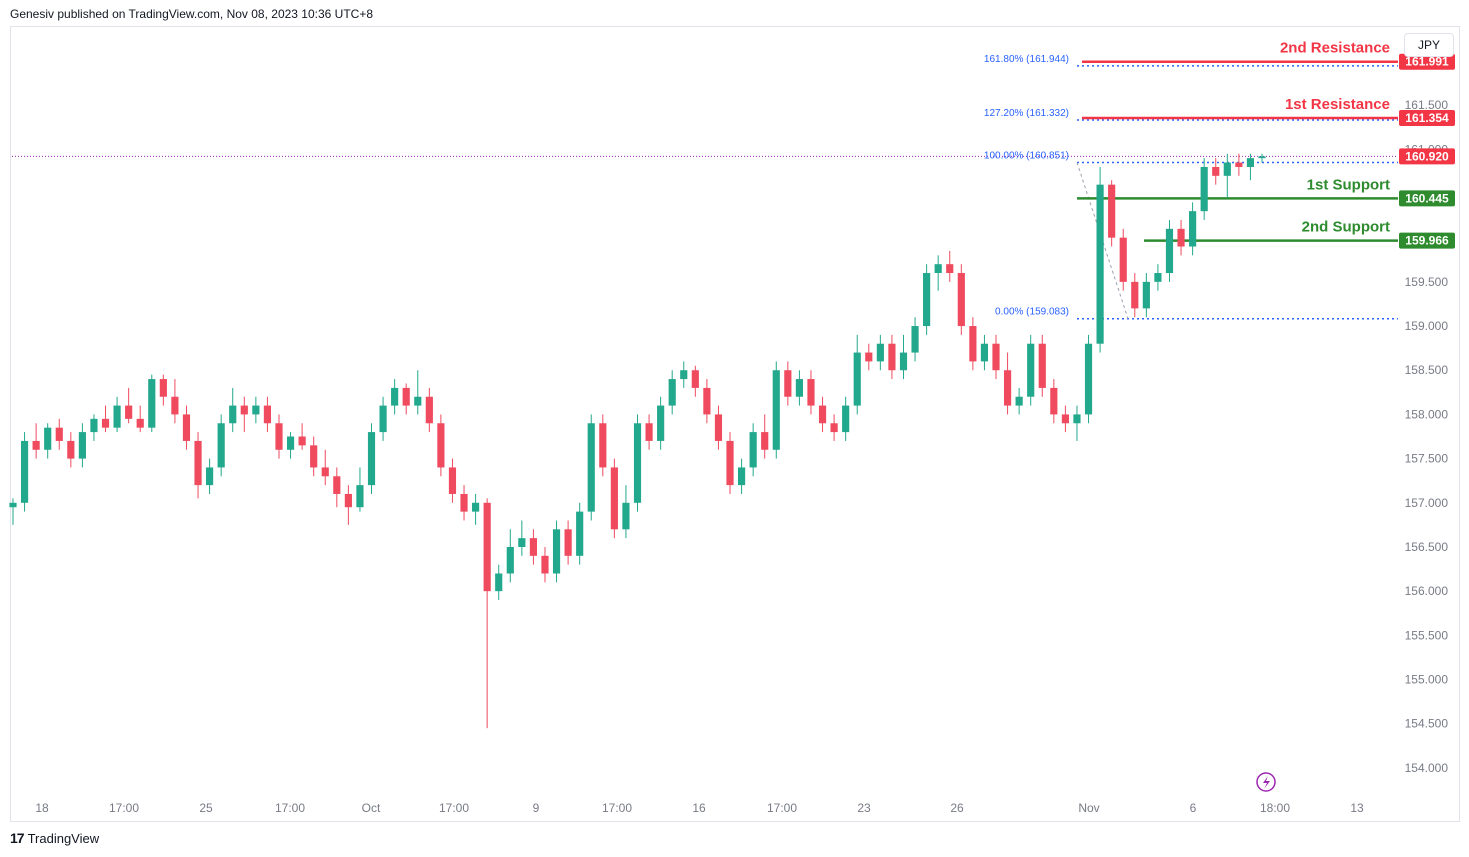  I want to click on lightning-bolt-icon, so click(1266, 782).